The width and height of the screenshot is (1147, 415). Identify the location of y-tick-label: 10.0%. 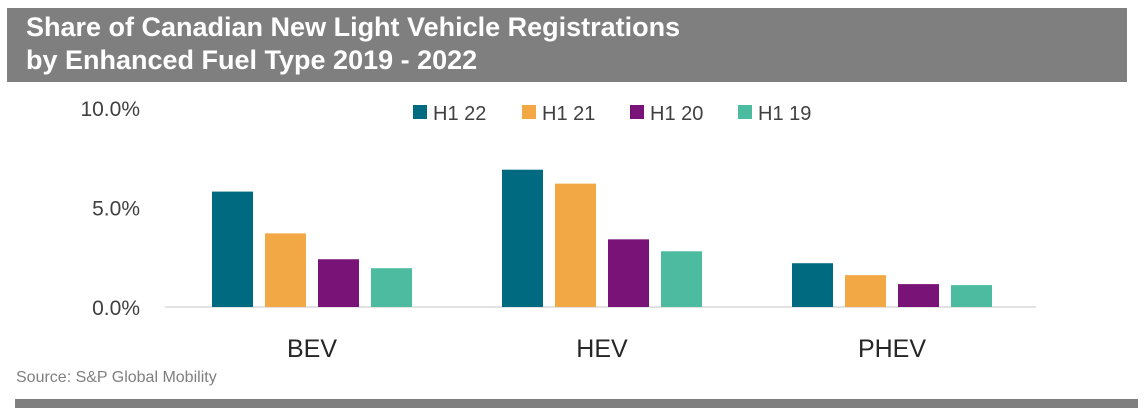
(110, 109).